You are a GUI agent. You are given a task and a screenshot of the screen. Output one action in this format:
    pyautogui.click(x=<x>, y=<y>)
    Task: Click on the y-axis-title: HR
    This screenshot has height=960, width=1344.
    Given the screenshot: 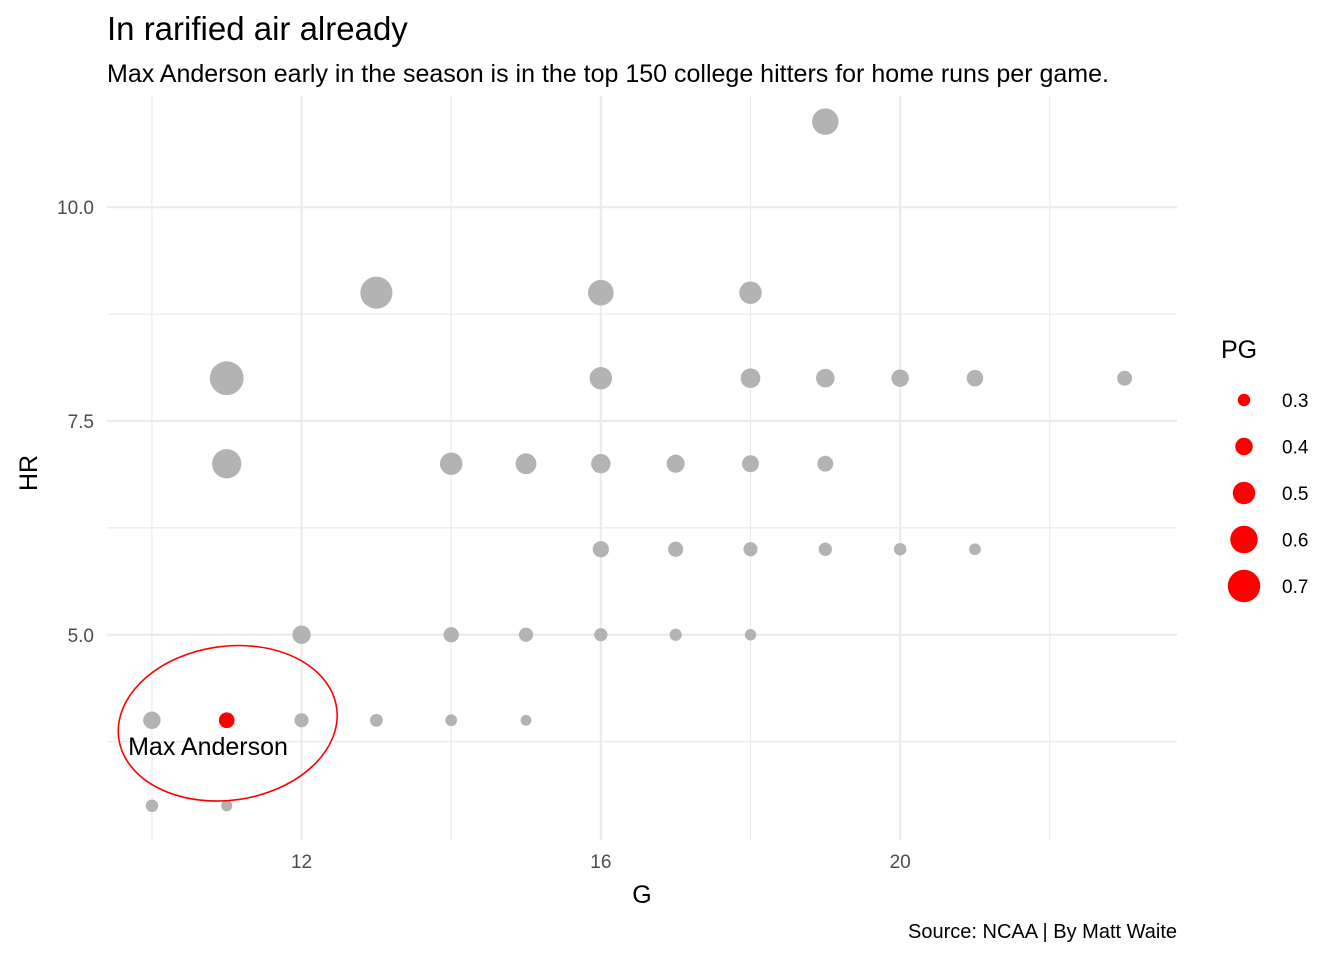 What is the action you would take?
    pyautogui.click(x=29, y=473)
    